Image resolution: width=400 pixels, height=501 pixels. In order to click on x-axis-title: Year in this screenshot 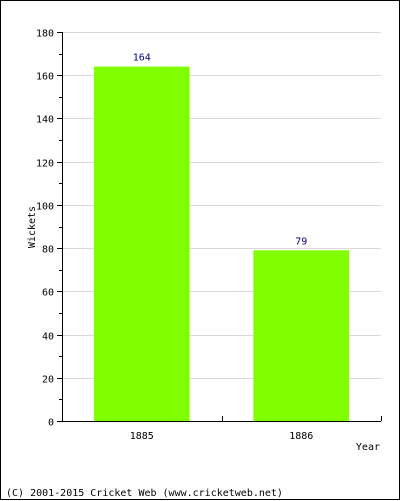, I will do `click(368, 447)`.